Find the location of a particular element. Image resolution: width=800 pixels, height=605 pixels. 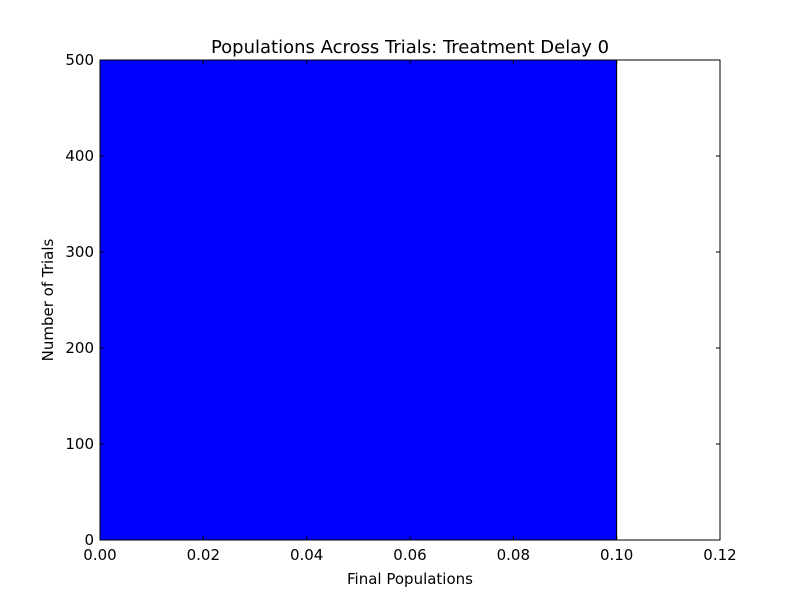

x-tick-label: 0.04 is located at coordinates (306, 555).